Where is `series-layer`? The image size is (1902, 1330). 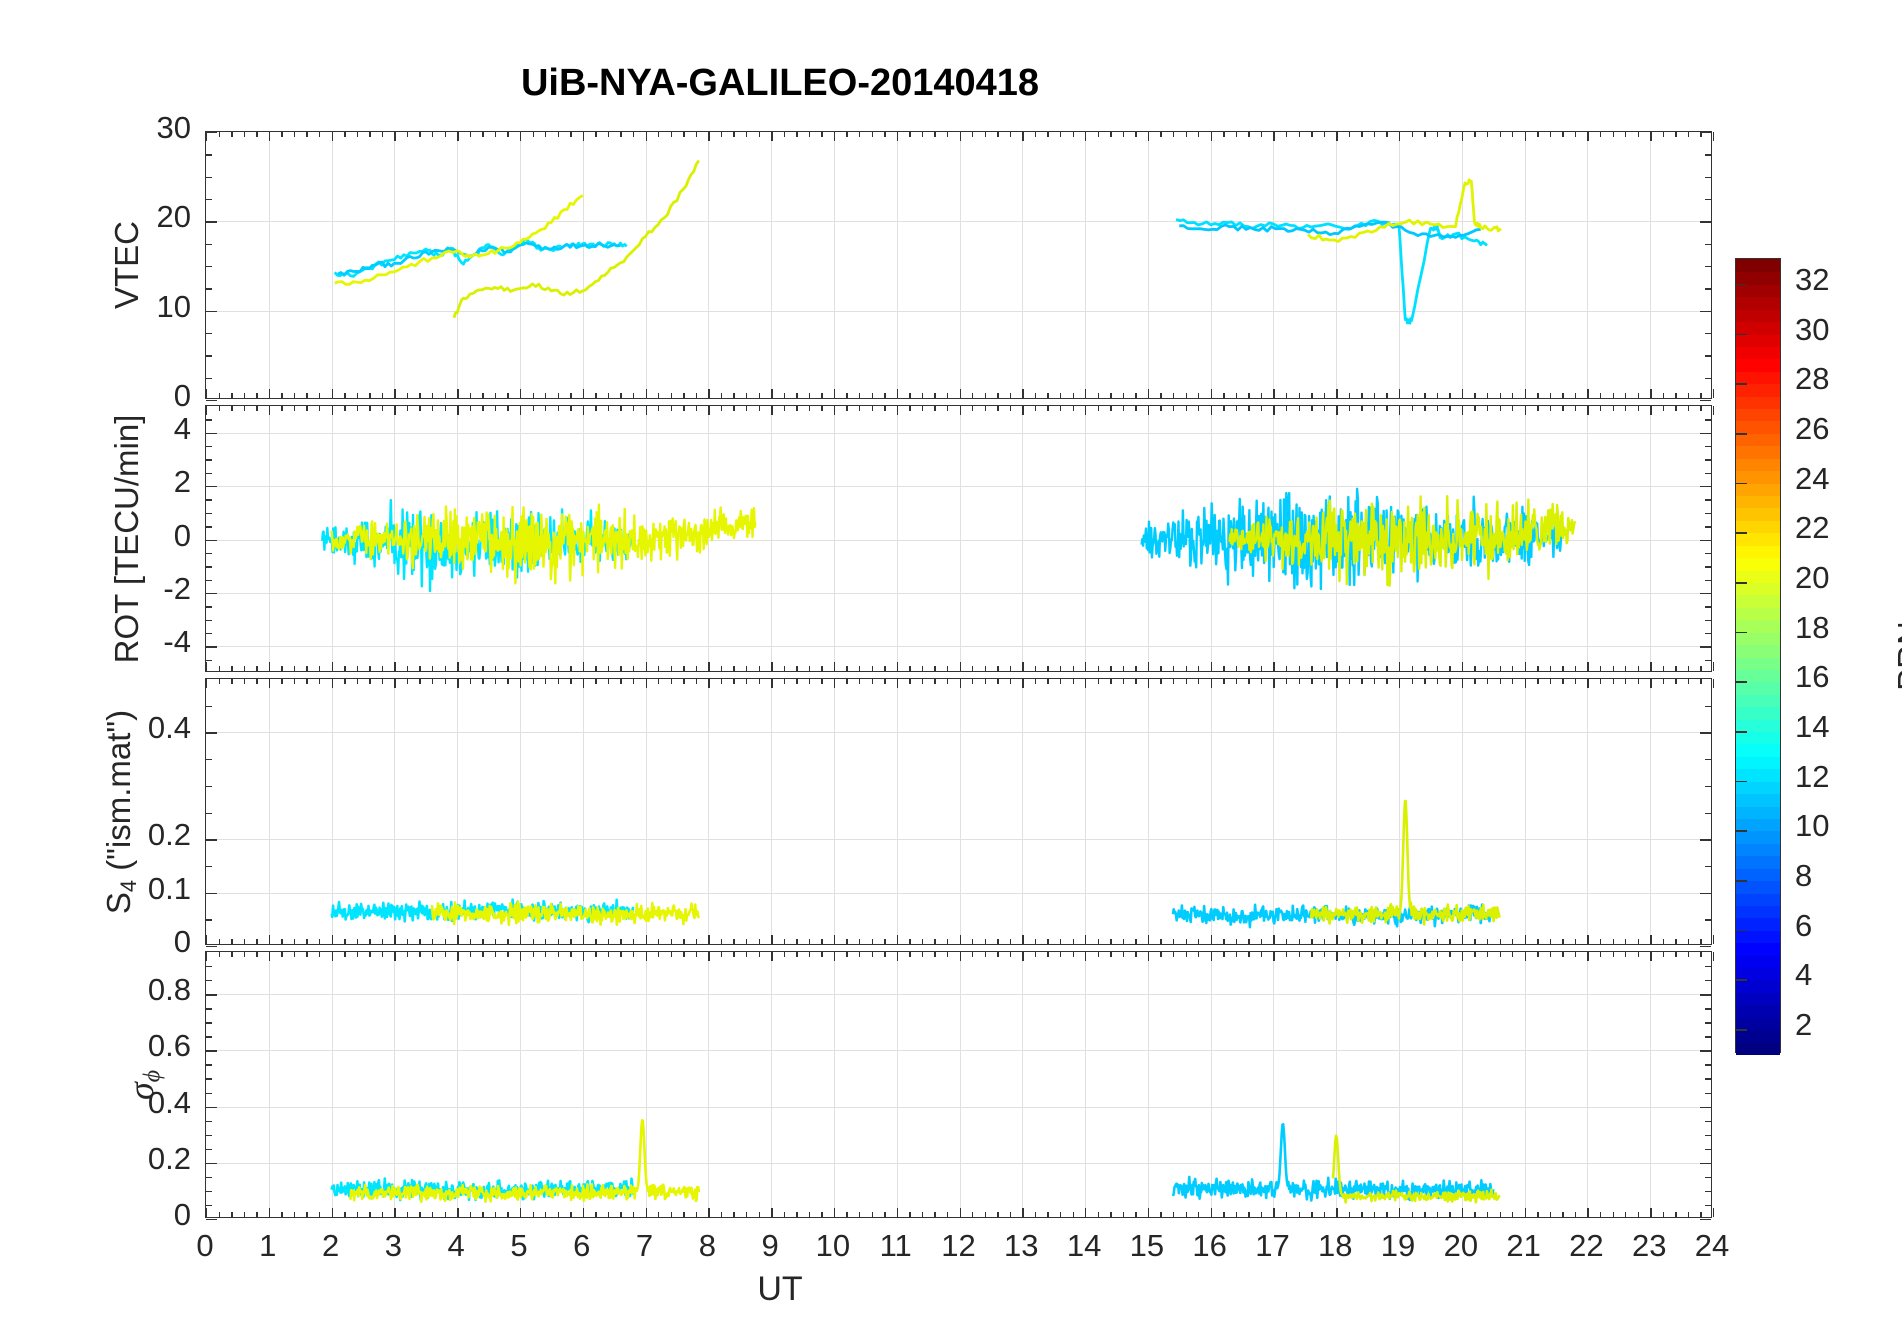
series-layer is located at coordinates (915, 1161).